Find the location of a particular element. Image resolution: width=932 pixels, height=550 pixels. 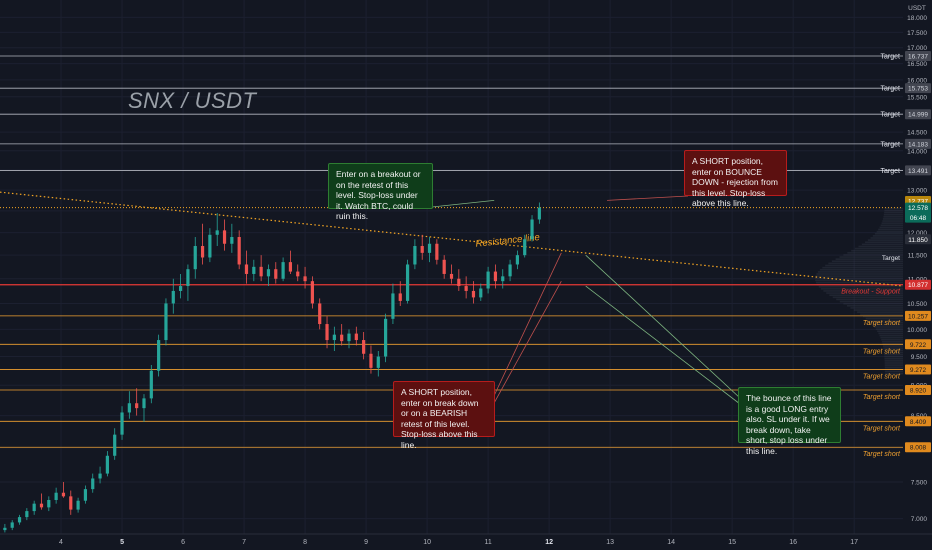

pair-title: SNX / USDT is located at coordinates (192, 100).